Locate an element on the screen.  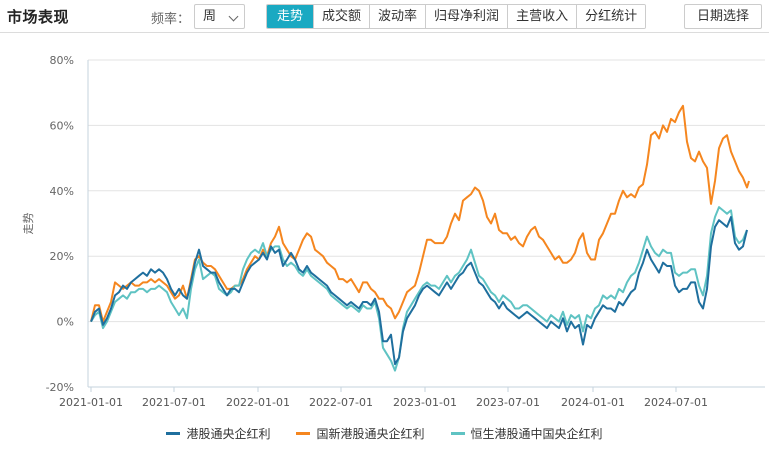
page-title: 市场表现 is located at coordinates (38, 17).